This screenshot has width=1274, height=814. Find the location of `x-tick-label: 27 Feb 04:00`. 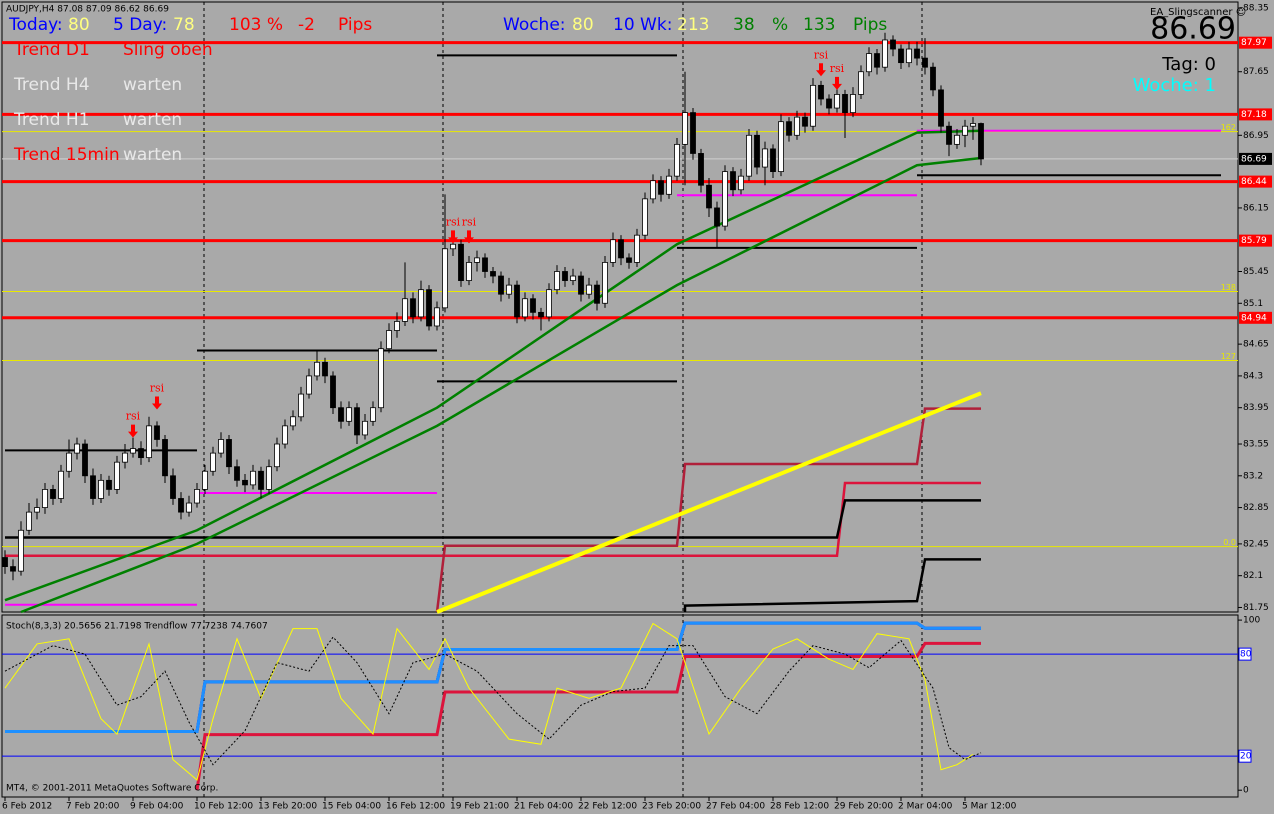

x-tick-label: 27 Feb 04:00 is located at coordinates (735, 807).